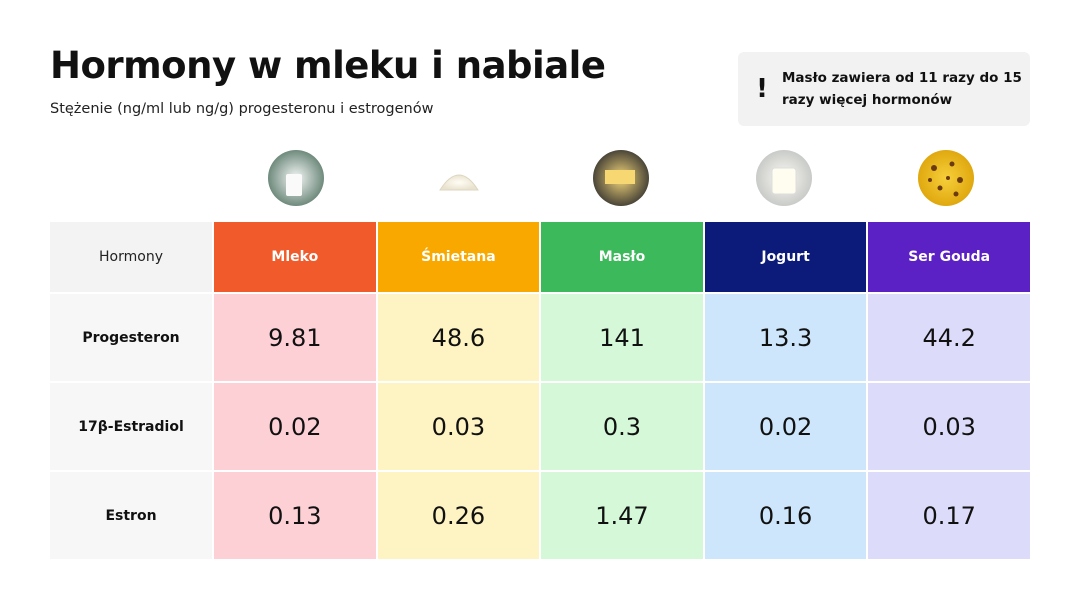  Describe the element at coordinates (762, 89) in the screenshot. I see `note-icon: !` at that location.